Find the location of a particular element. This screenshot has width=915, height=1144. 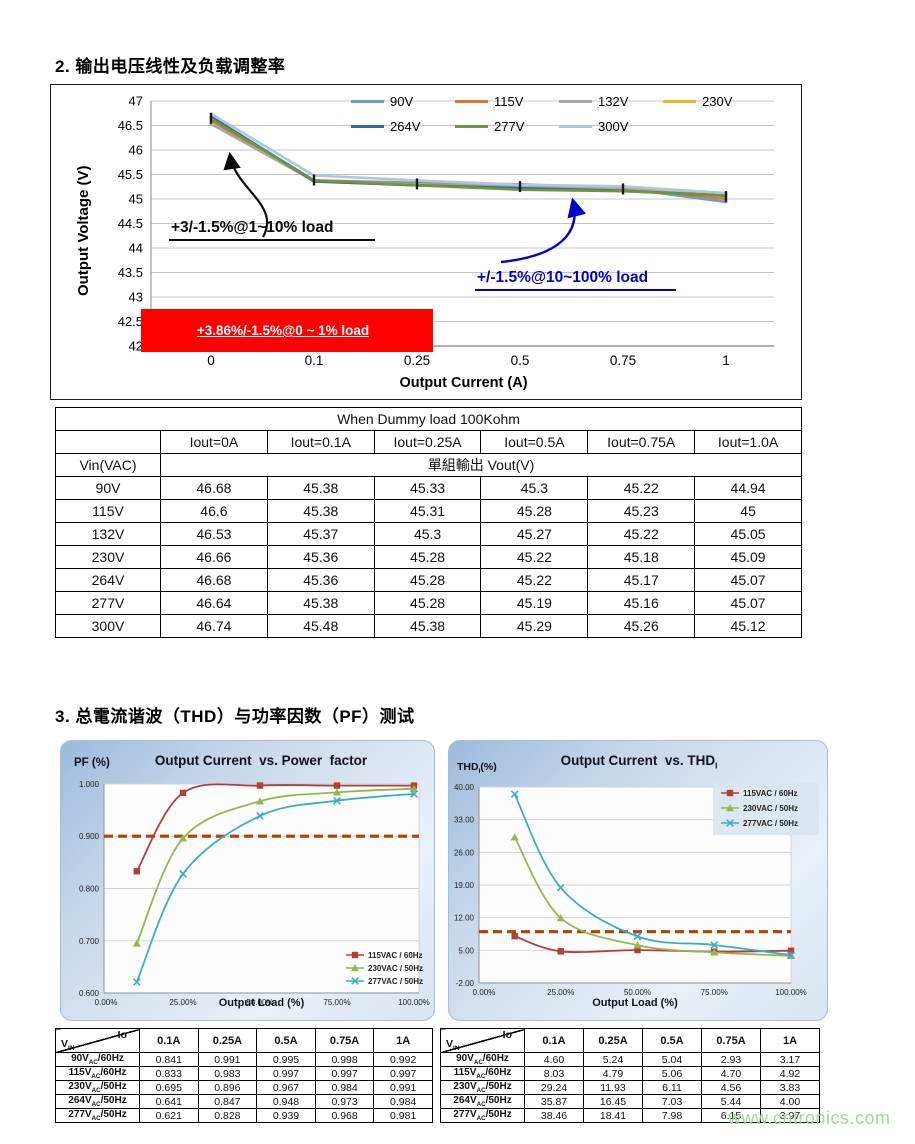

vout-merged-header: 單組輸出 Vout(V) is located at coordinates (481, 465).